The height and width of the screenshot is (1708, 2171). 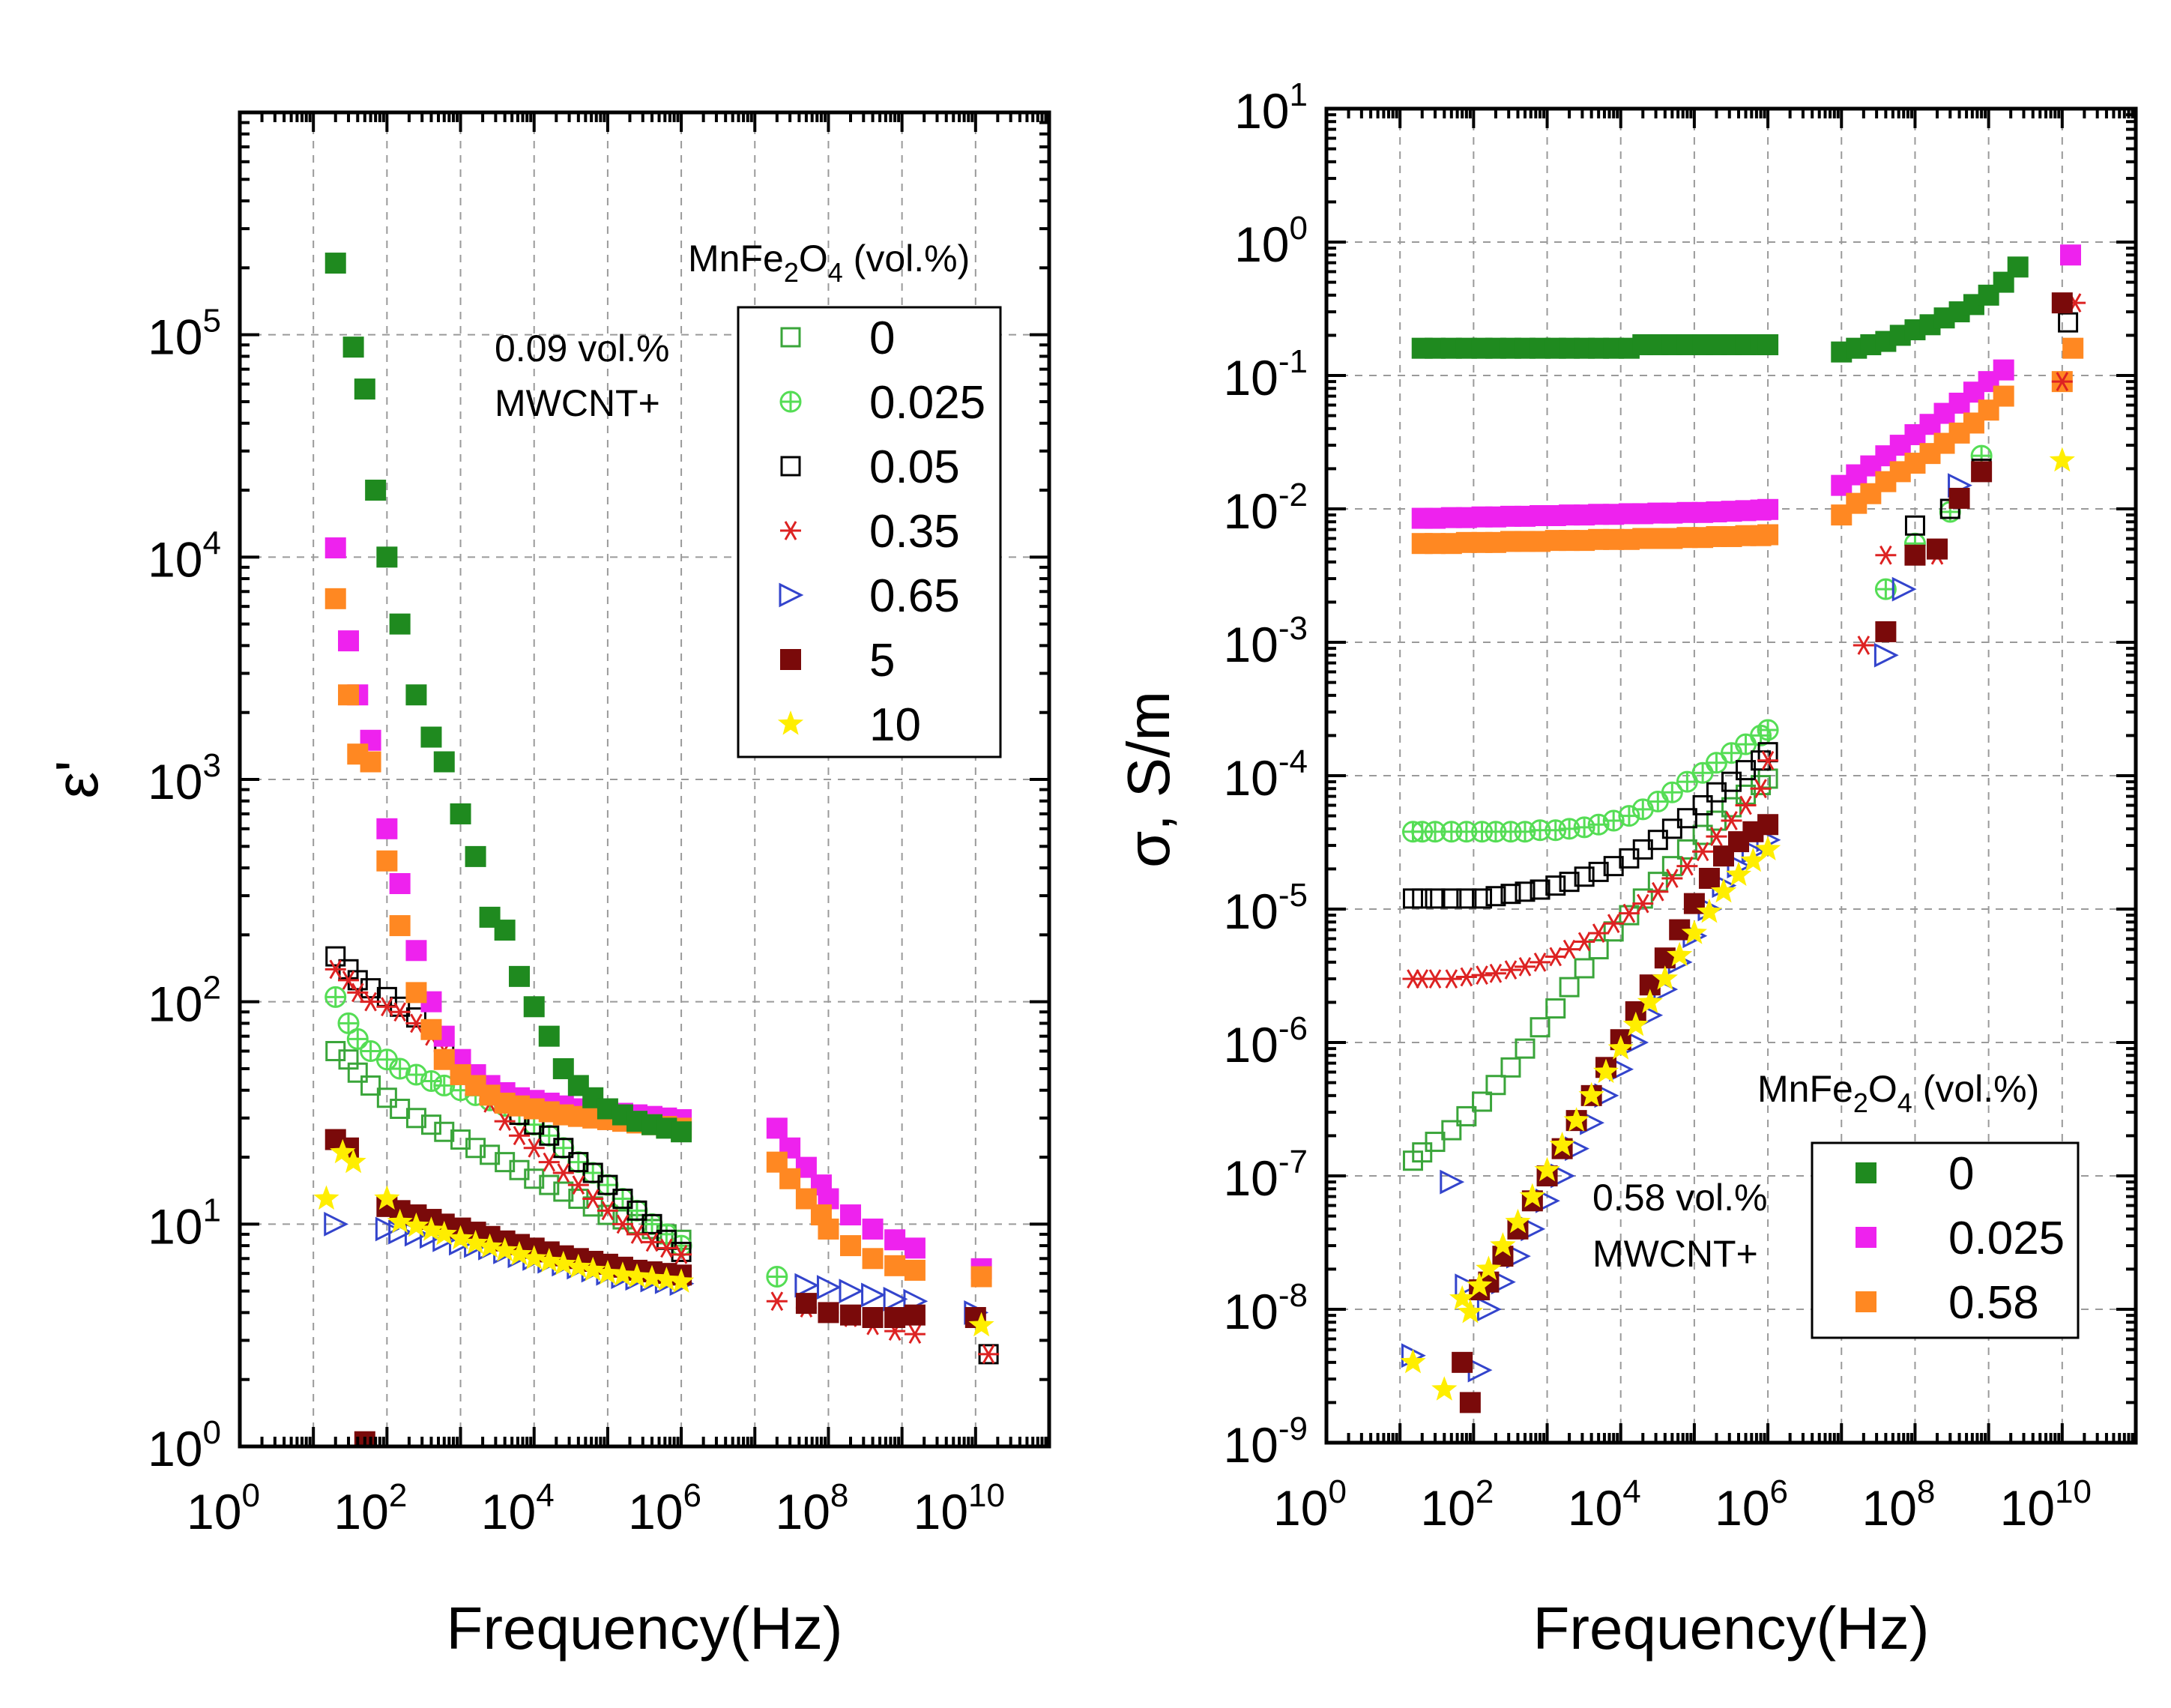 I want to click on permittivity-legend: 0 0.025 0.05 0.35 0.65 5 10, so click(x=869, y=532).